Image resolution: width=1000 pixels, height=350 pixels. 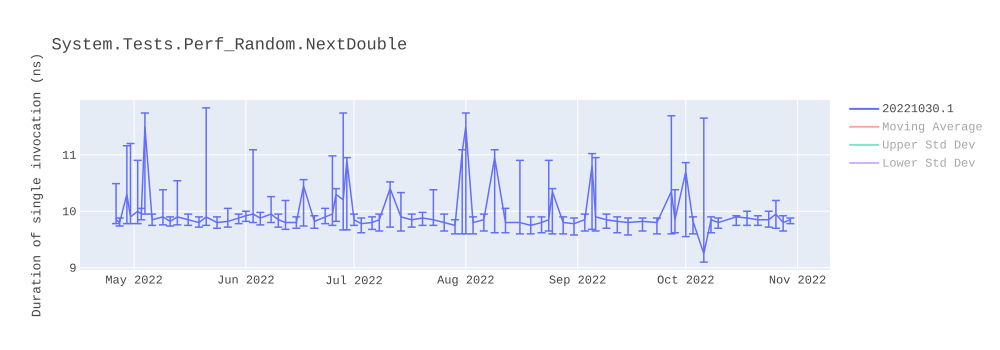 I want to click on y-axis-title: Duration of single invocation (ns), so click(x=37, y=185).